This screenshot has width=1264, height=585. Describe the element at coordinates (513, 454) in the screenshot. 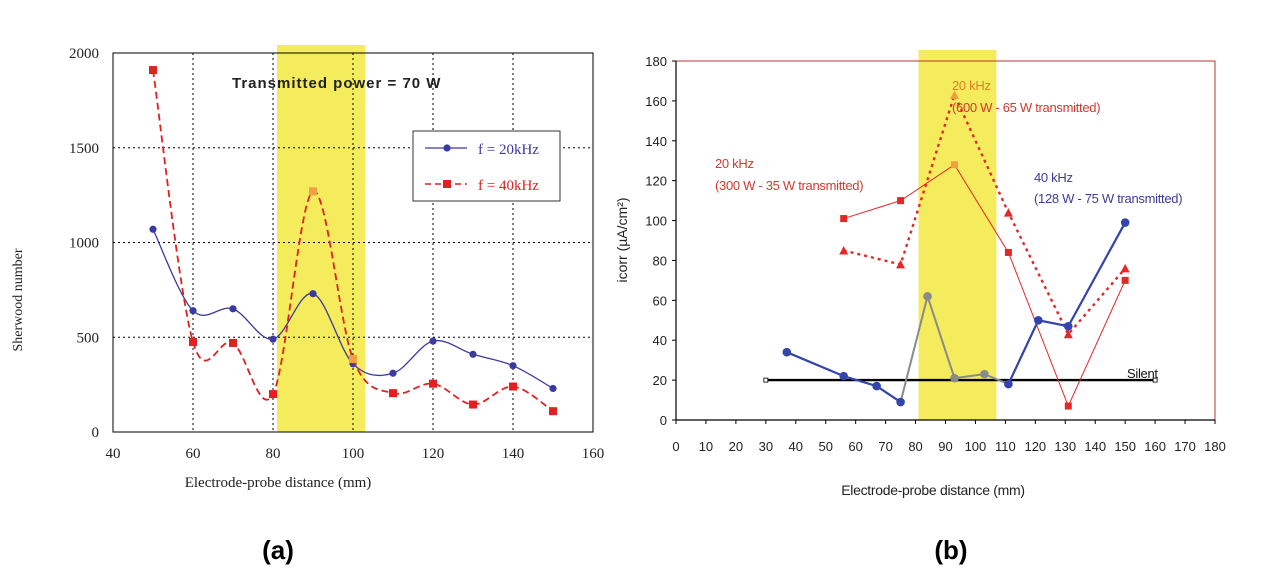

I see `a-xtick-label: 140` at that location.